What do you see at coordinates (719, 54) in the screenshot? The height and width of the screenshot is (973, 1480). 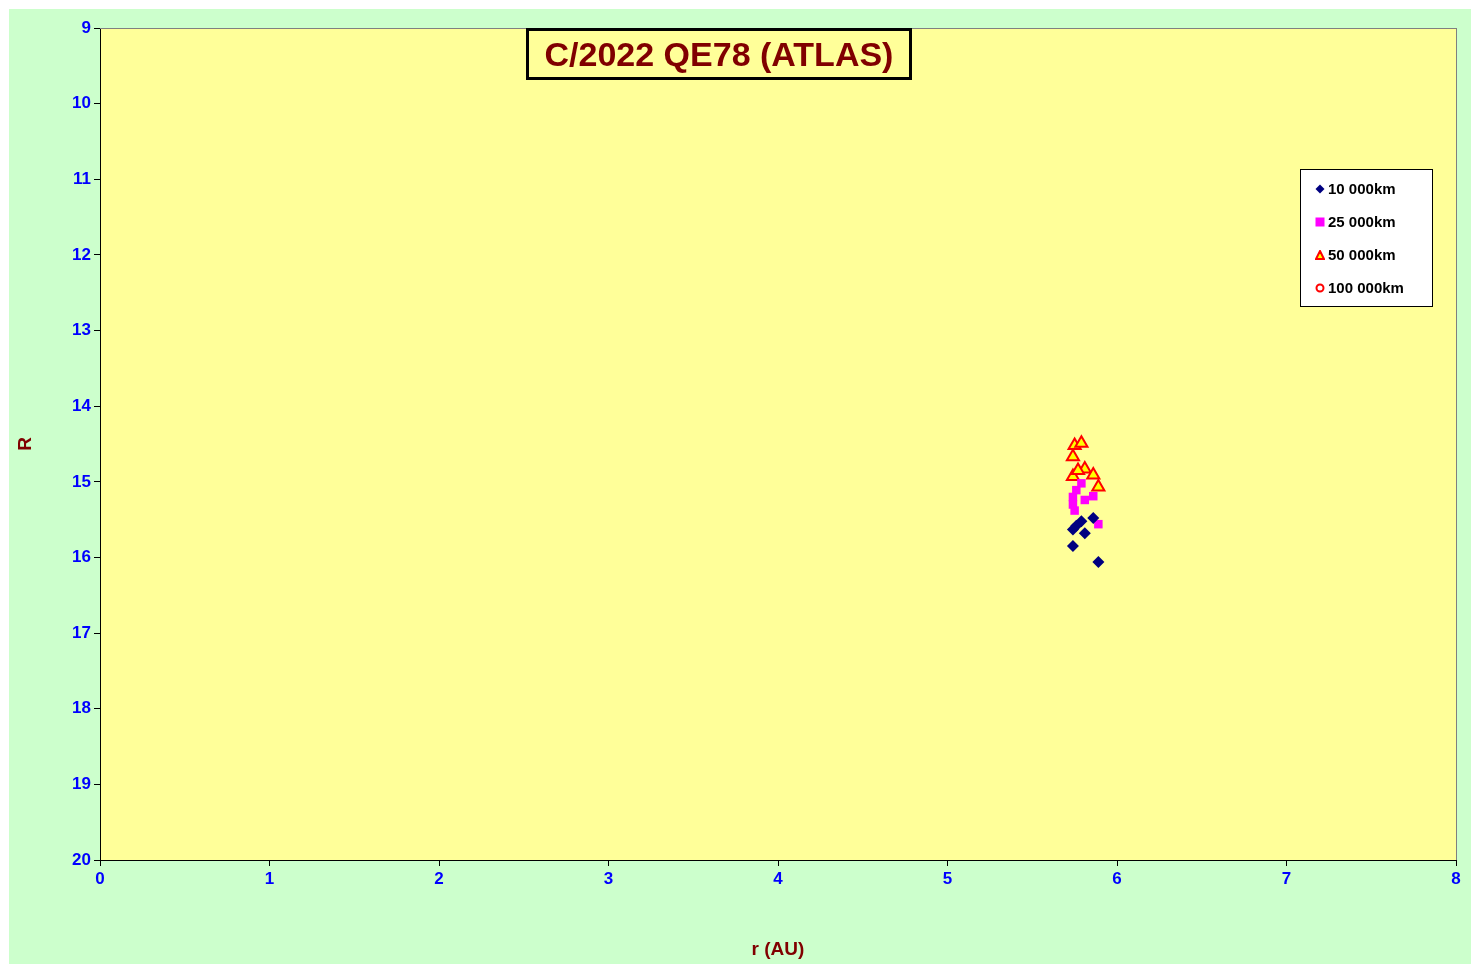 I see `chart-title: C/2022 QE78 (ATLAS)` at bounding box center [719, 54].